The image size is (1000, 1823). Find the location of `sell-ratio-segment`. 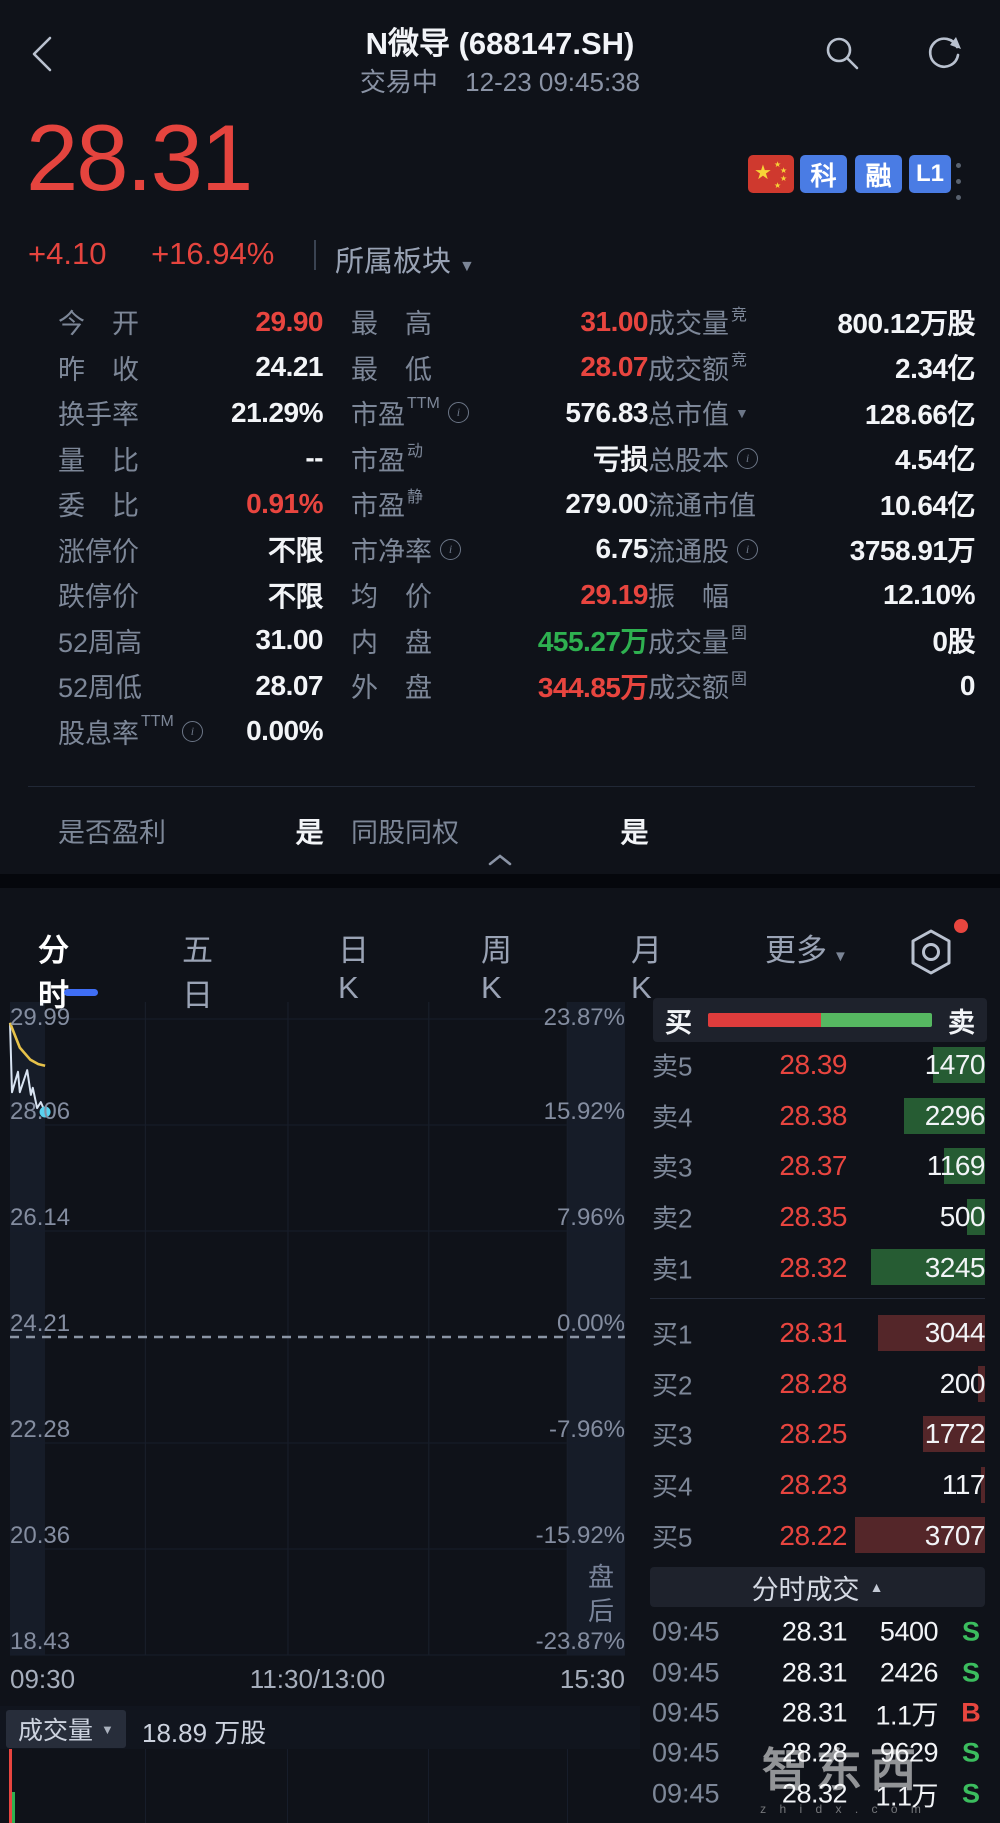

sell-ratio-segment is located at coordinates (876, 1020).